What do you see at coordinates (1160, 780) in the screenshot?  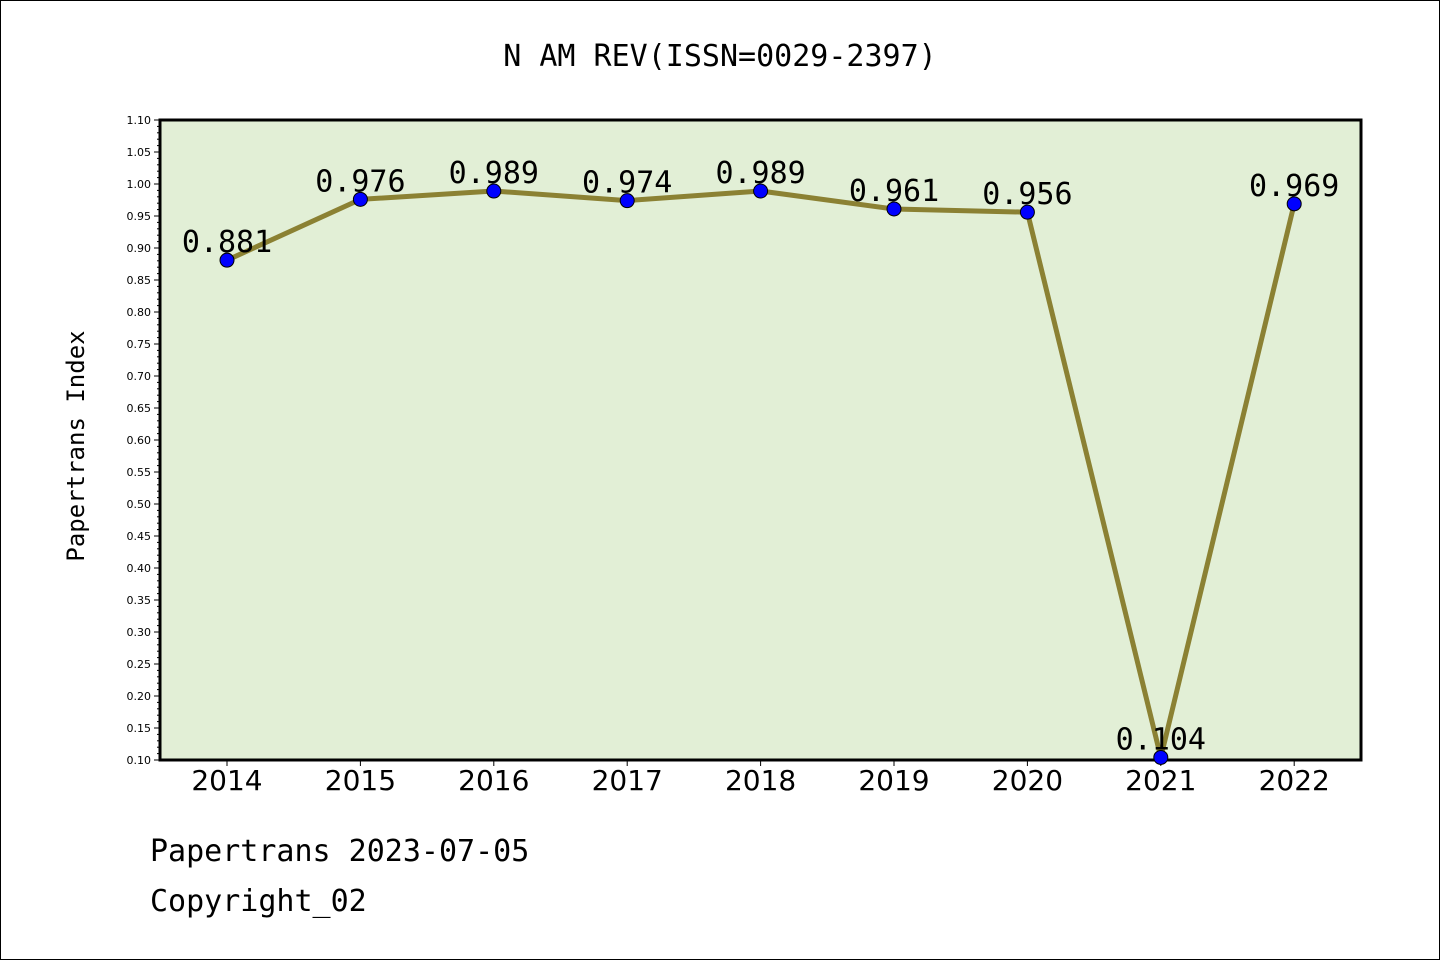 I see `x-tick-label: 2021` at bounding box center [1160, 780].